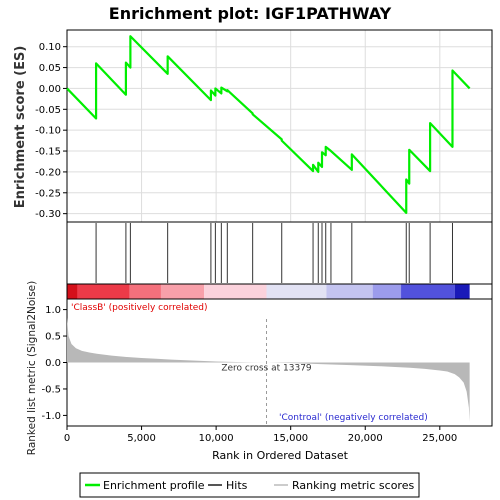 The width and height of the screenshot is (500, 500). Describe the element at coordinates (266, 369) in the screenshot. I see `zero-cross-label: Zero cross at 13379` at that location.